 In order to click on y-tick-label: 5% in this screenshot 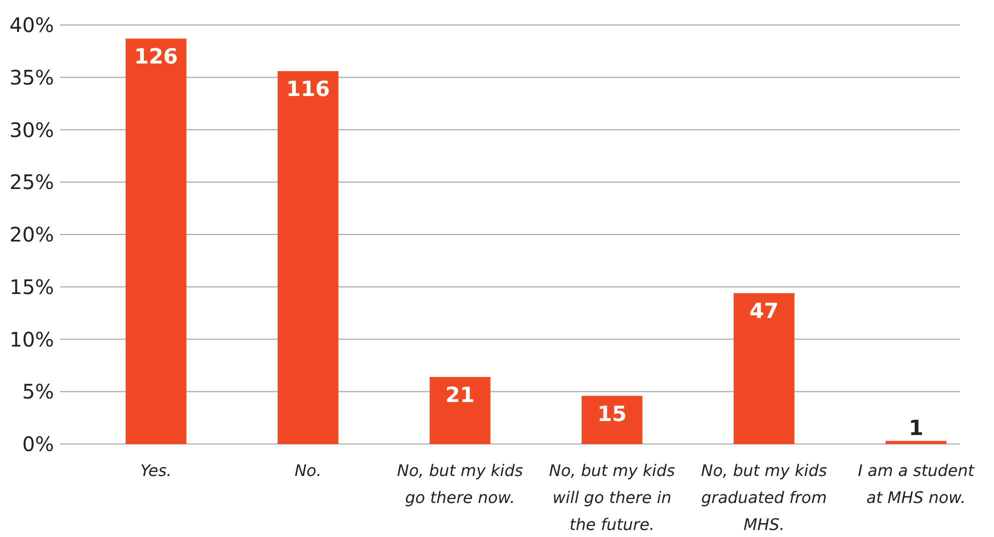, I will do `click(38, 392)`.